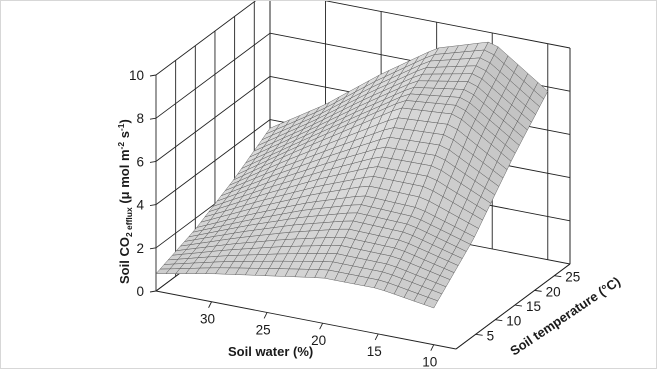 The width and height of the screenshot is (657, 370). What do you see at coordinates (318, 340) in the screenshot?
I see `x-tick-label: 20` at bounding box center [318, 340].